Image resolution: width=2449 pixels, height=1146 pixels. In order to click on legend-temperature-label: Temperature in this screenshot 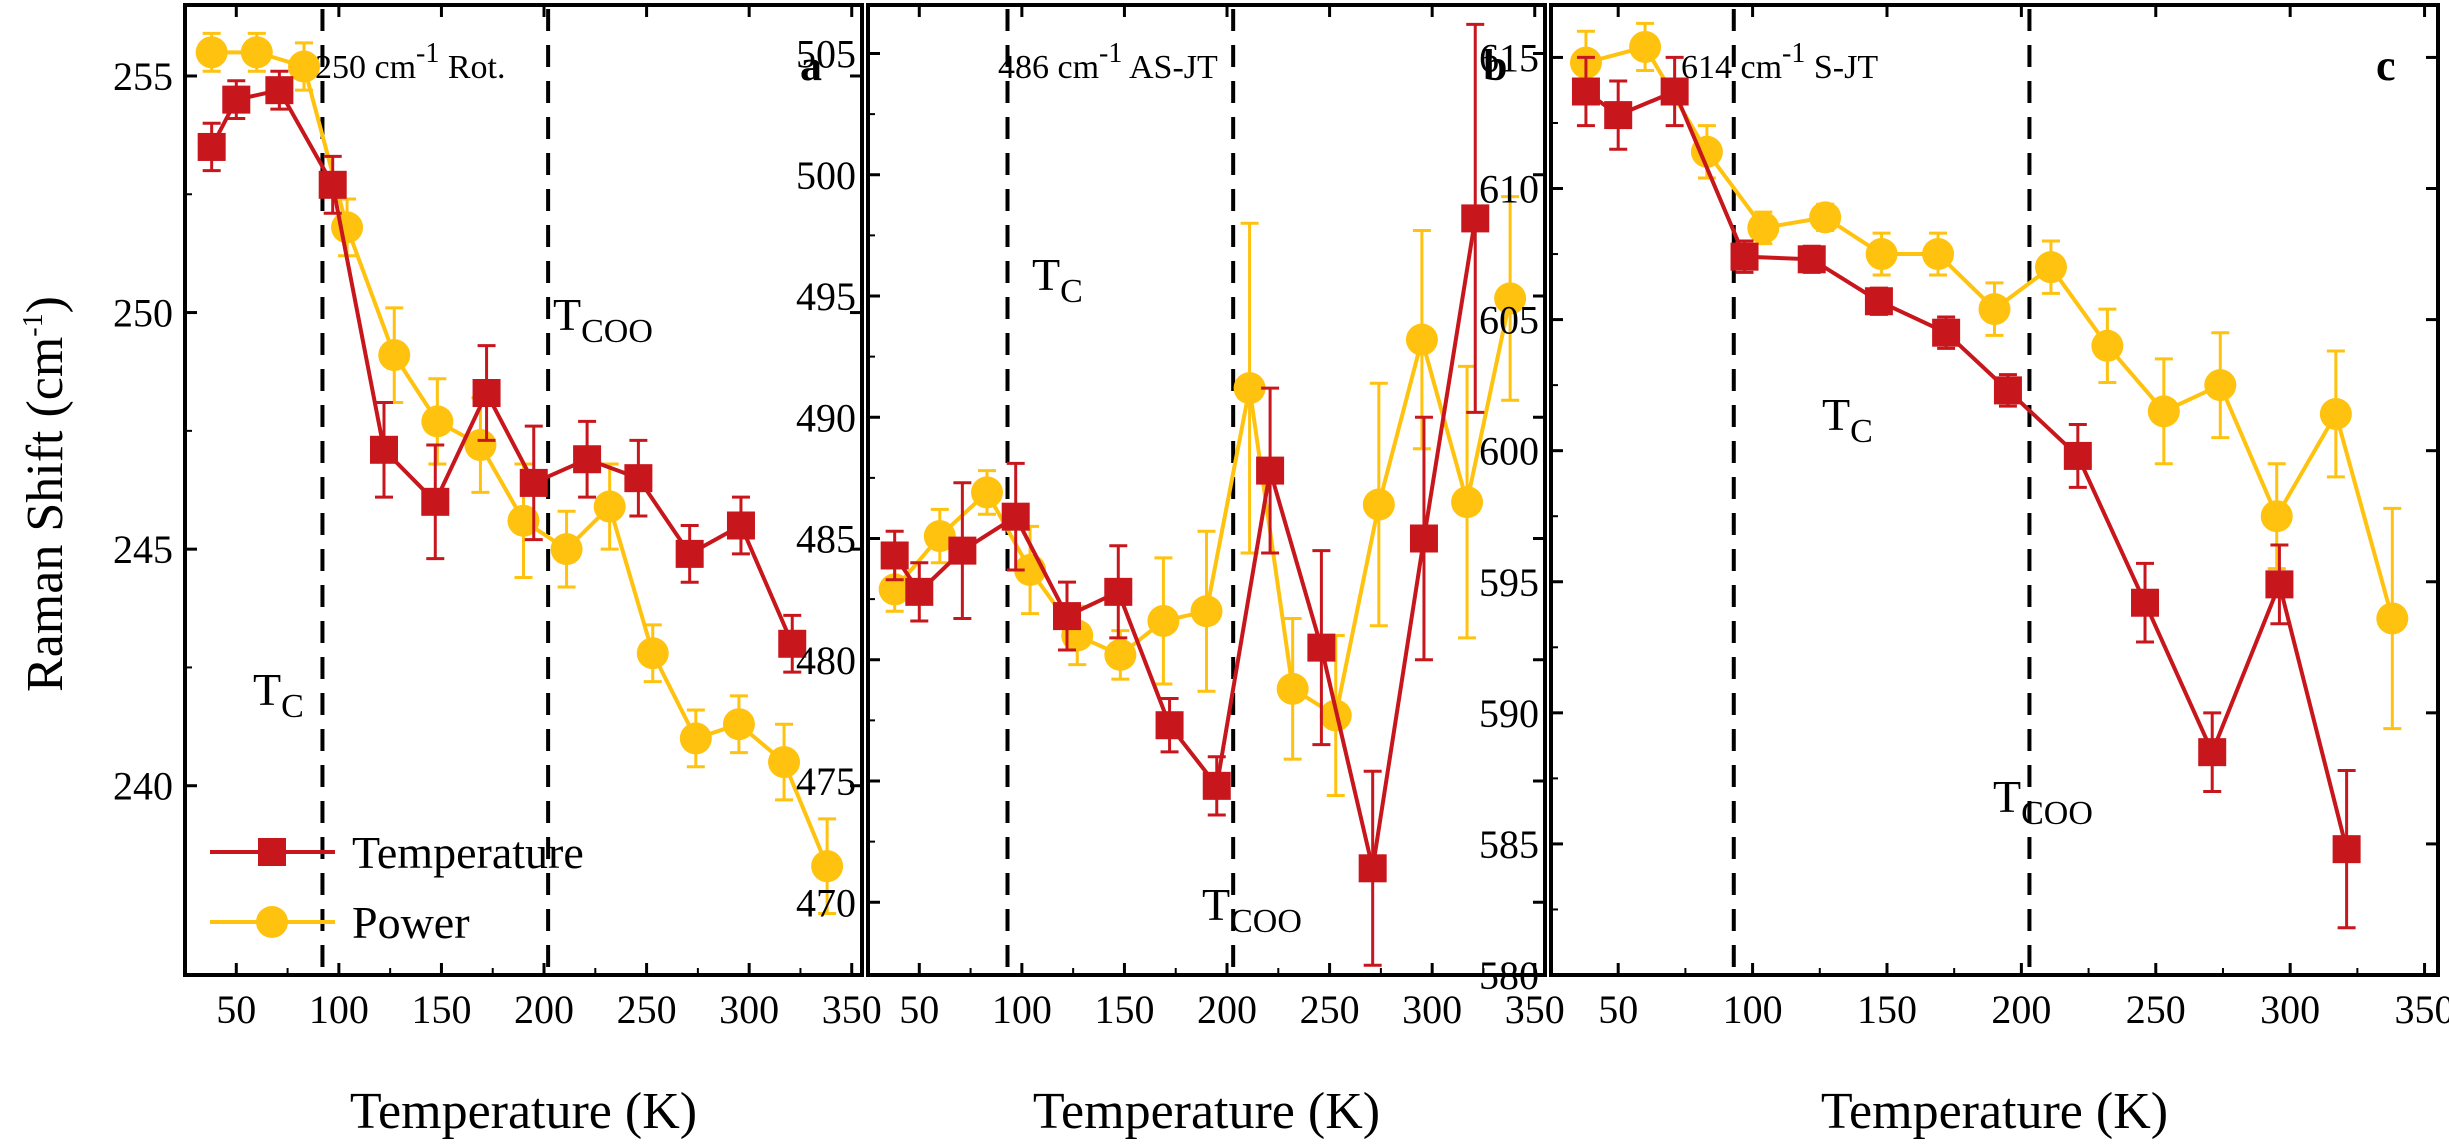, I will do `click(468, 852)`.